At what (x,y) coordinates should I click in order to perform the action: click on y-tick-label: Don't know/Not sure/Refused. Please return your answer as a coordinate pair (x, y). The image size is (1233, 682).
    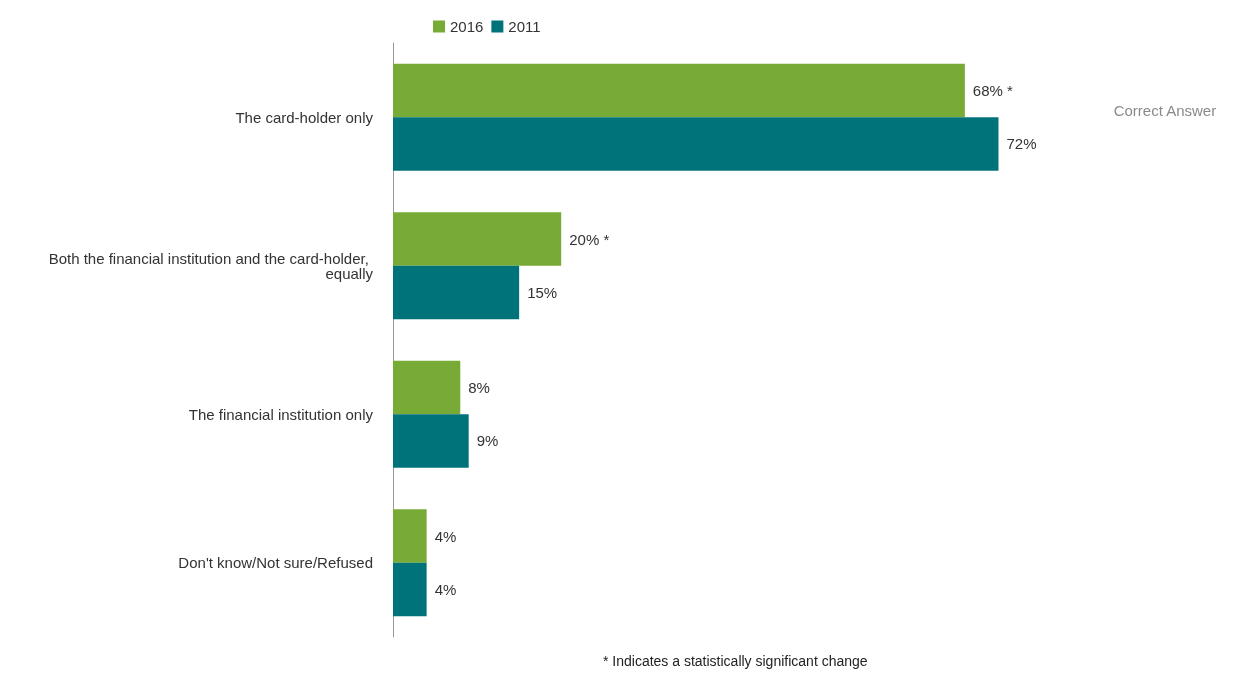
    Looking at the image, I should click on (275, 563).